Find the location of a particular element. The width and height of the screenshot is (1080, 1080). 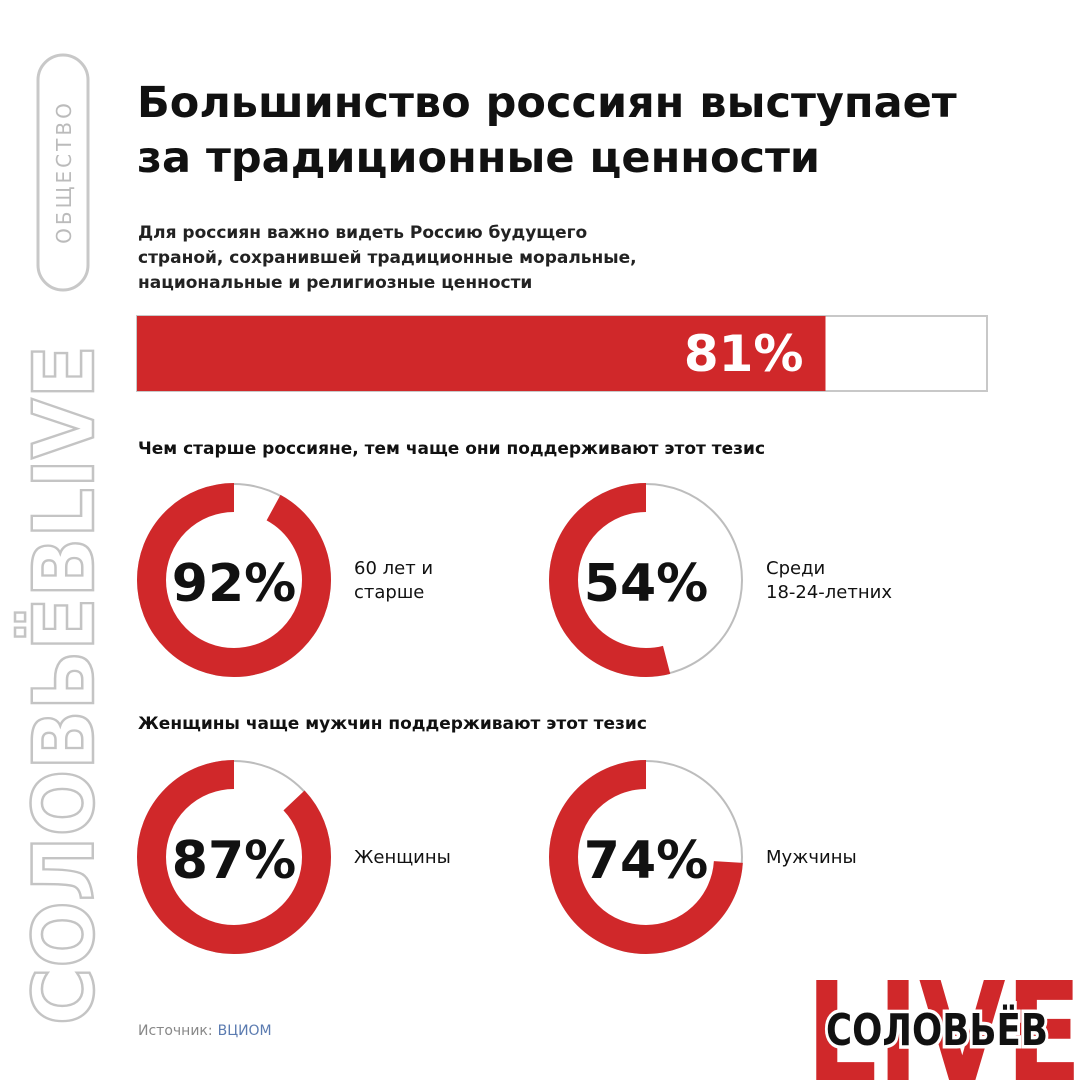

title: Большинство россиян выступает is located at coordinates (547, 103).